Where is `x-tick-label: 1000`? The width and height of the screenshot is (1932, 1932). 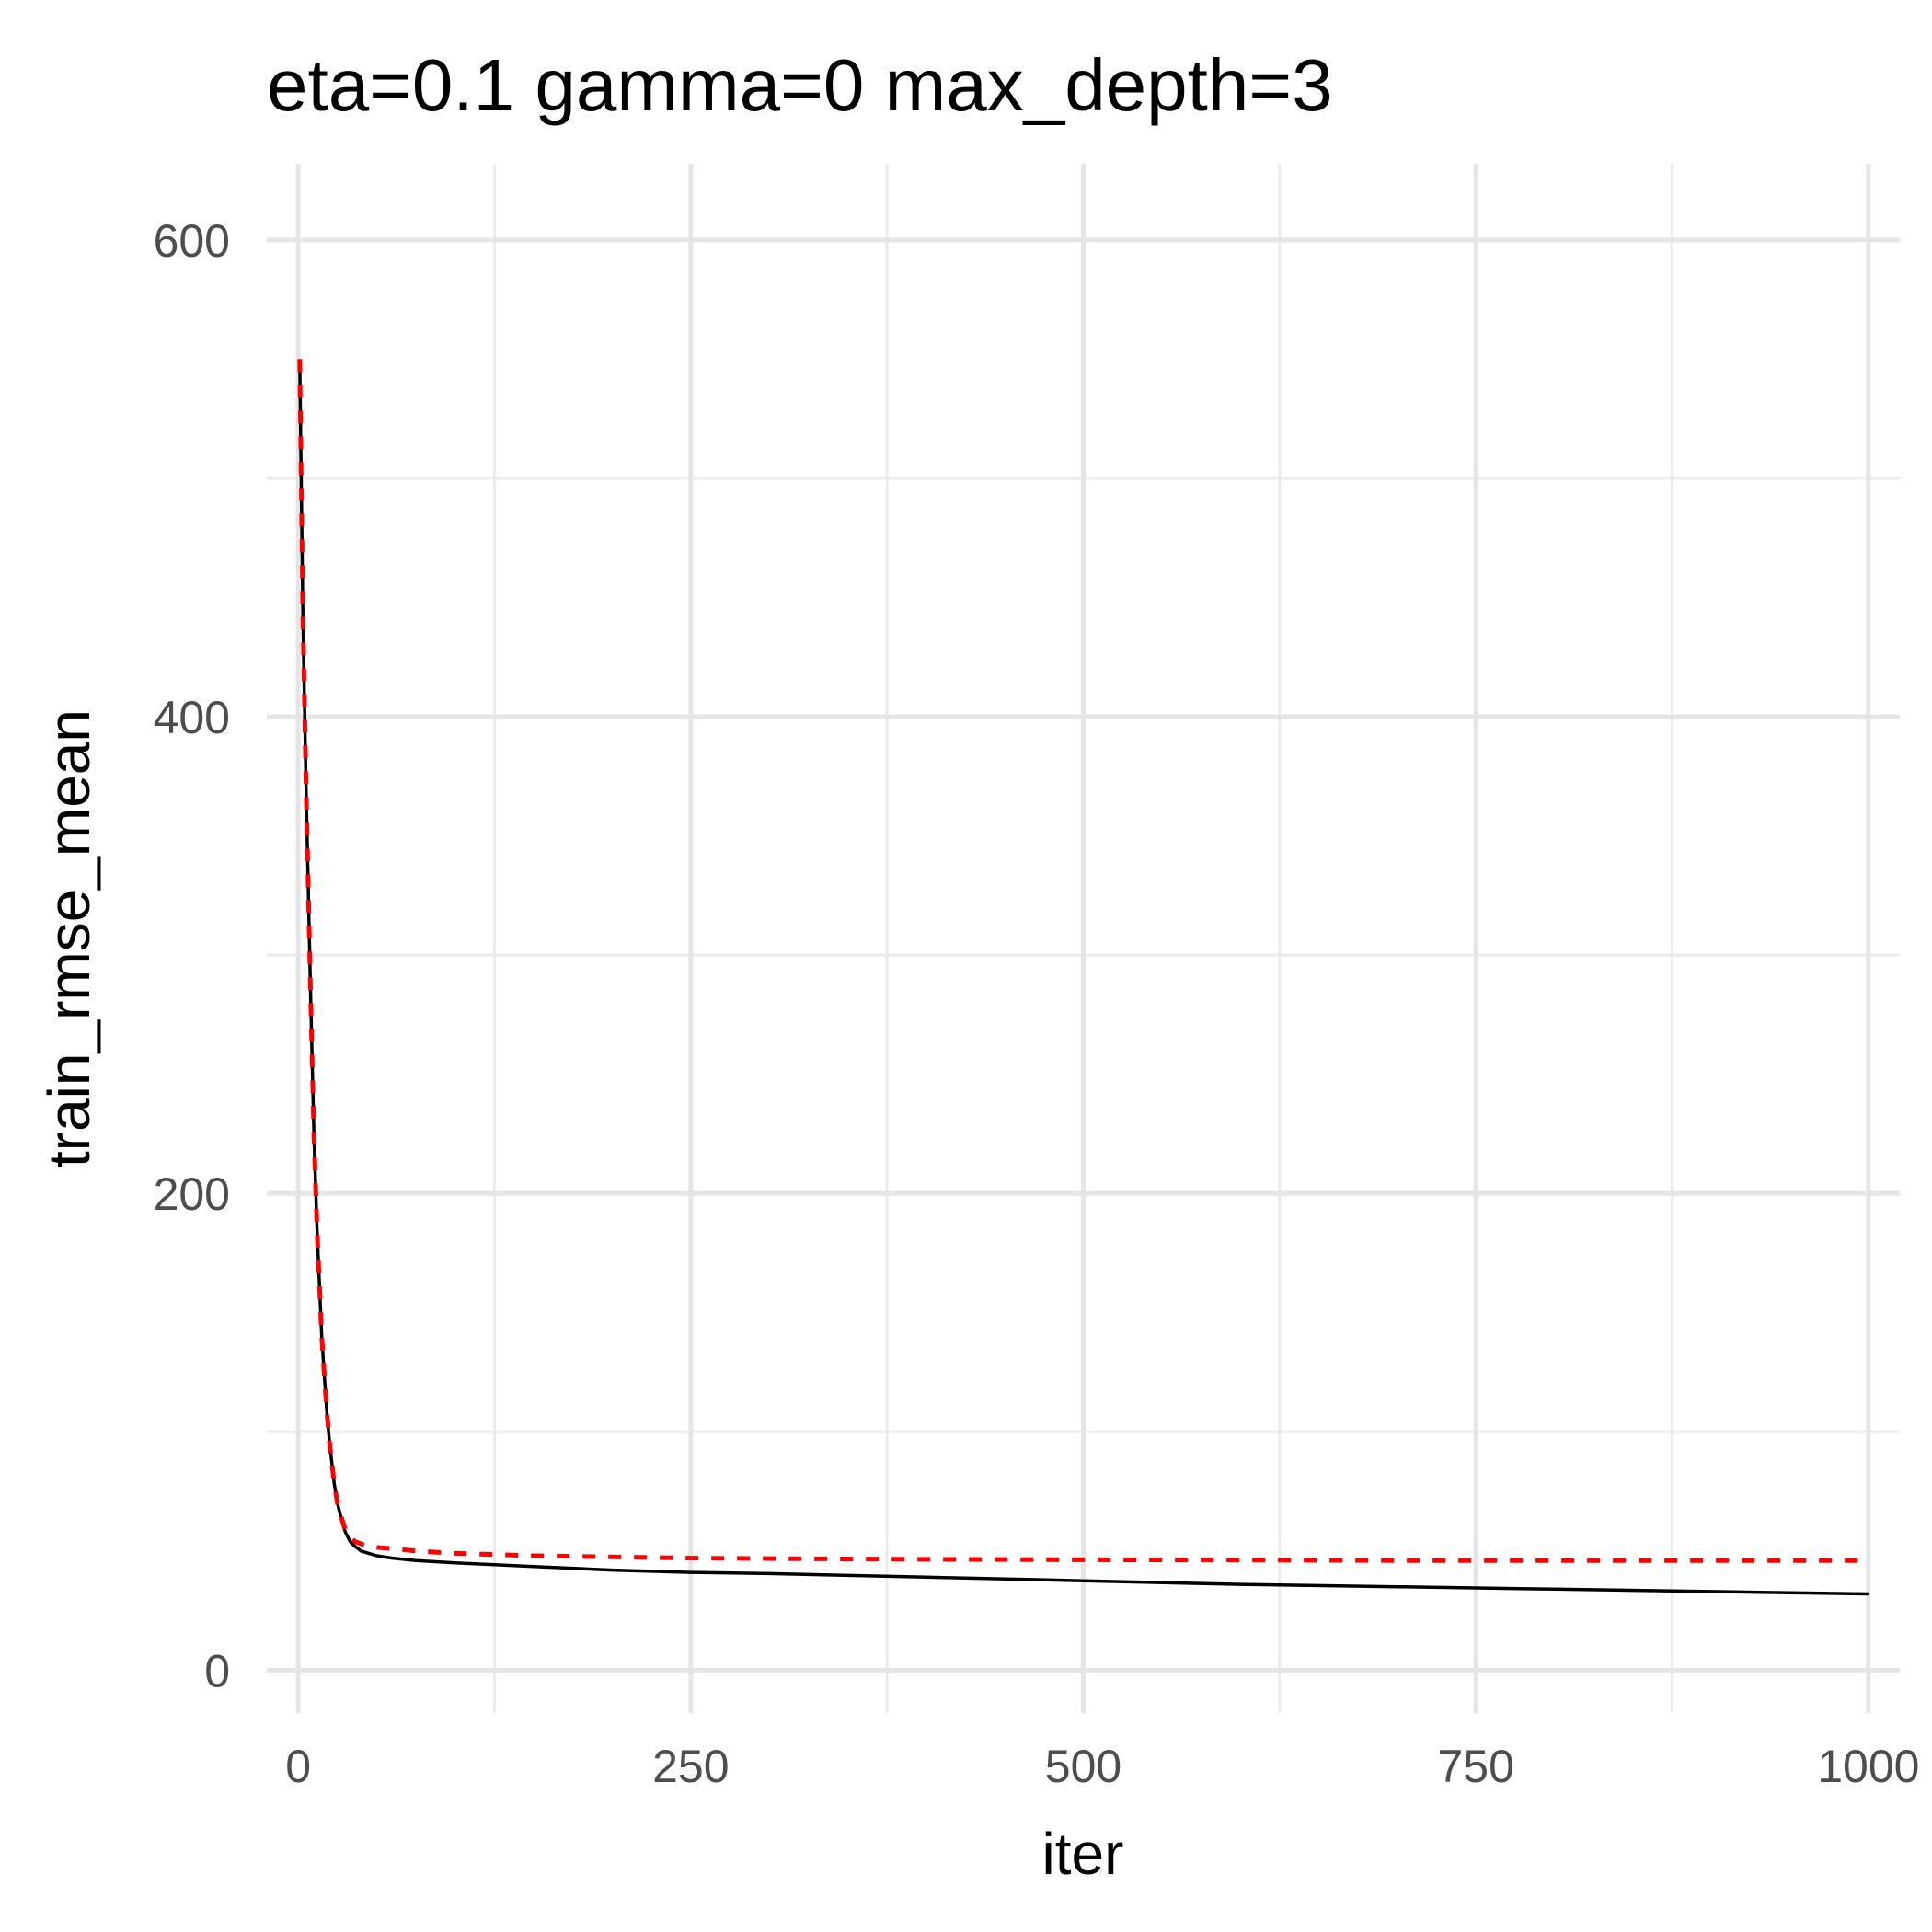
x-tick-label: 1000 is located at coordinates (1868, 1766).